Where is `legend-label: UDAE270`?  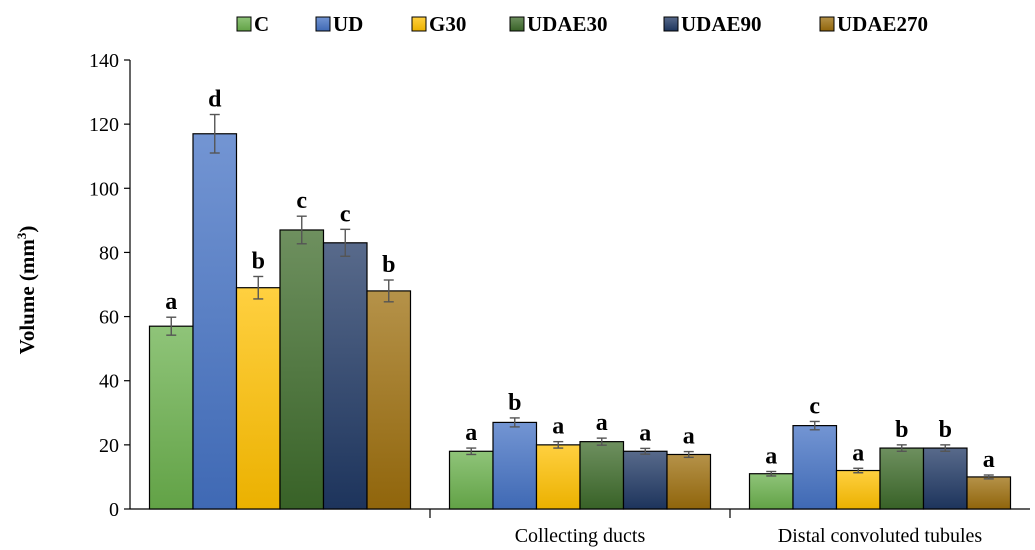
legend-label: UDAE270 is located at coordinates (882, 24).